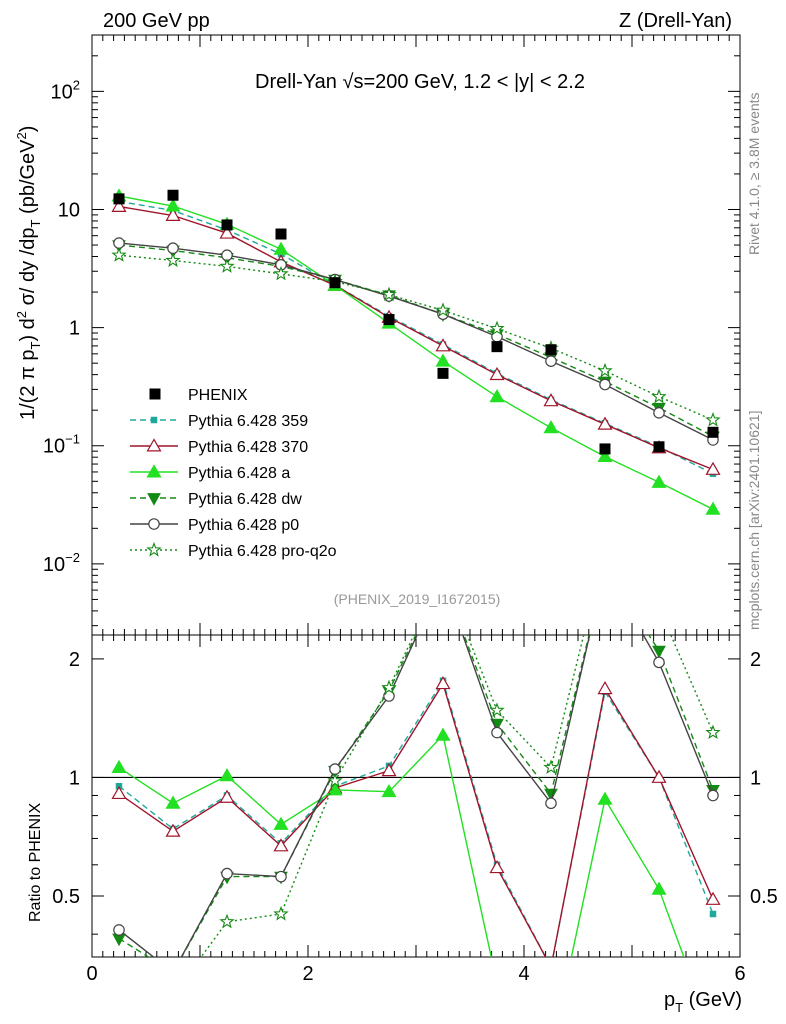 This screenshot has height=1024, width=786. Describe the element at coordinates (155, 394) in the screenshot. I see `legend-marker-phenix` at that location.